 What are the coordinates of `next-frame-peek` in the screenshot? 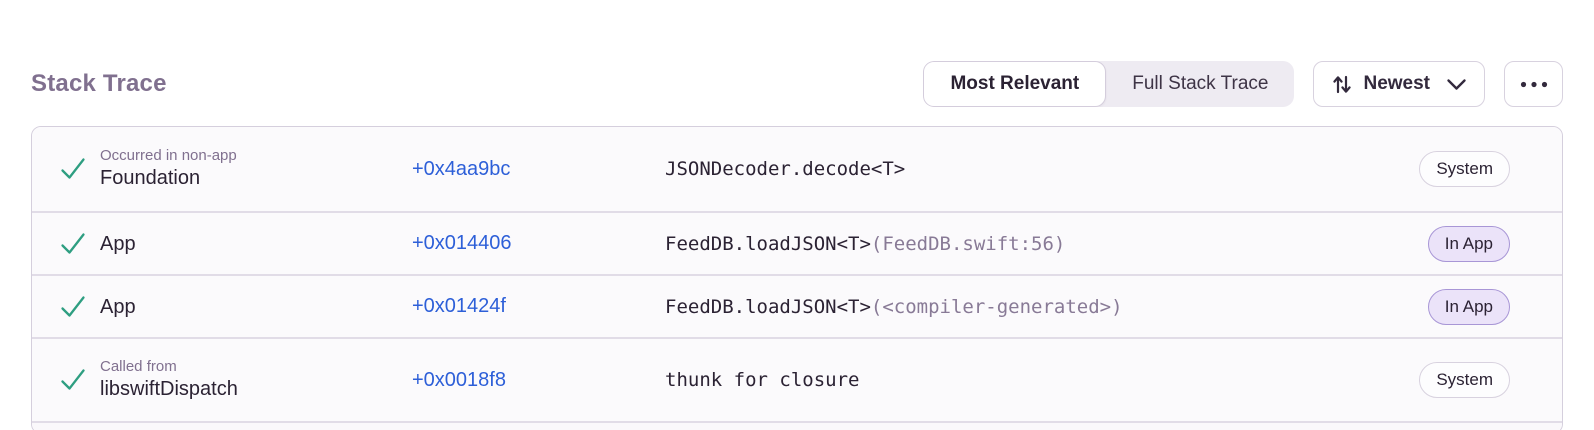 It's located at (797, 425).